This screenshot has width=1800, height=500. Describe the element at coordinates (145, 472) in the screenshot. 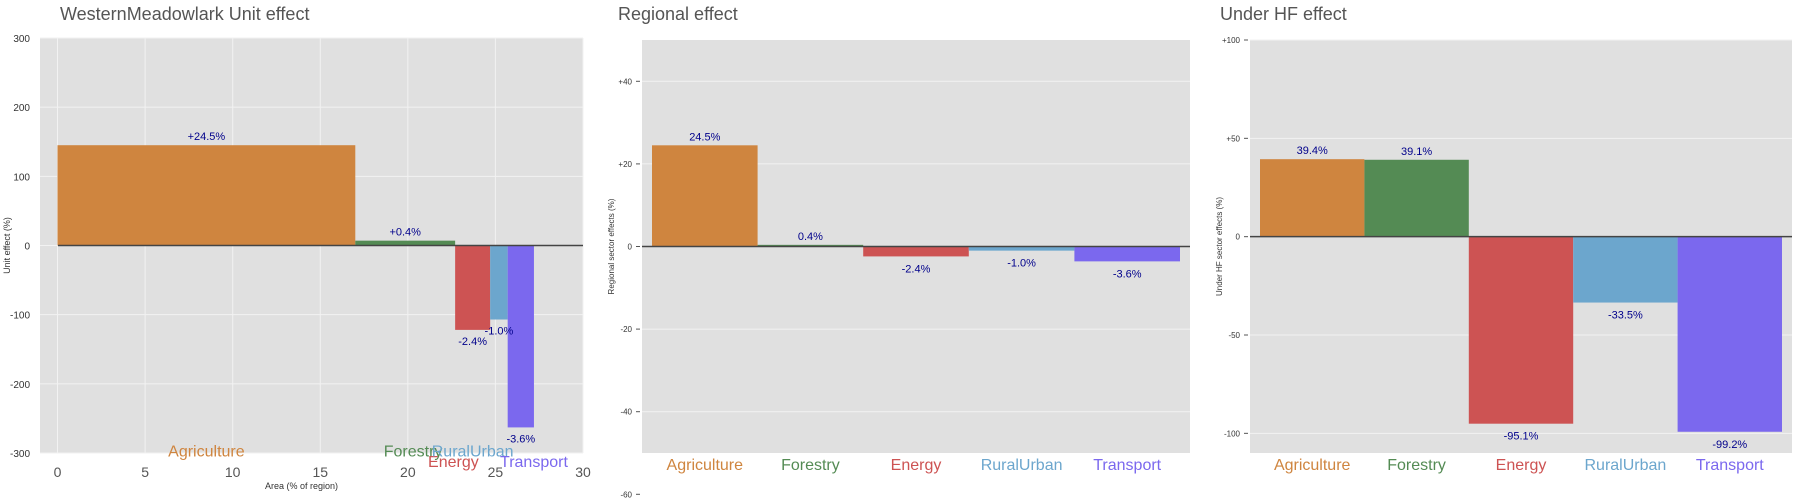

I see `x-tick-label: 5` at that location.